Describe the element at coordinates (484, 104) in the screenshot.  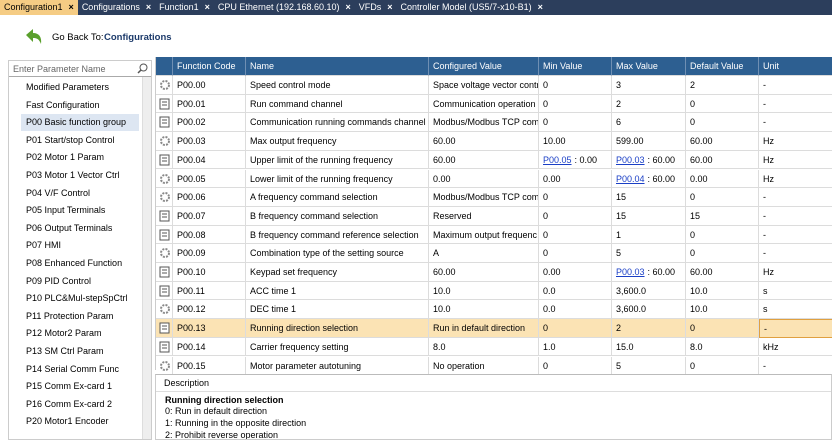
I see `table-cell: Communication operation` at that location.